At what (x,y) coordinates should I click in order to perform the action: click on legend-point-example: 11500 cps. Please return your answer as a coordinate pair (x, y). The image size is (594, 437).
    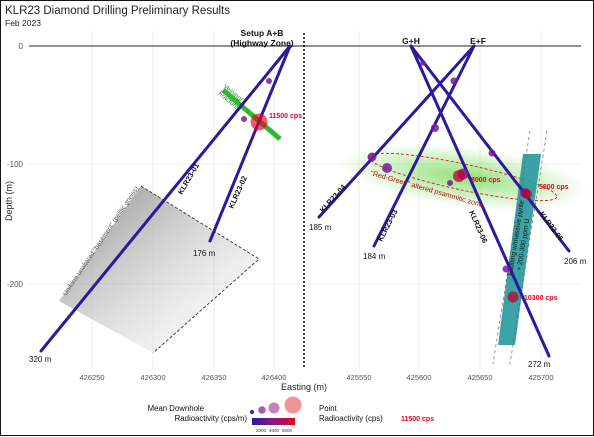
    Looking at the image, I should click on (417, 419).